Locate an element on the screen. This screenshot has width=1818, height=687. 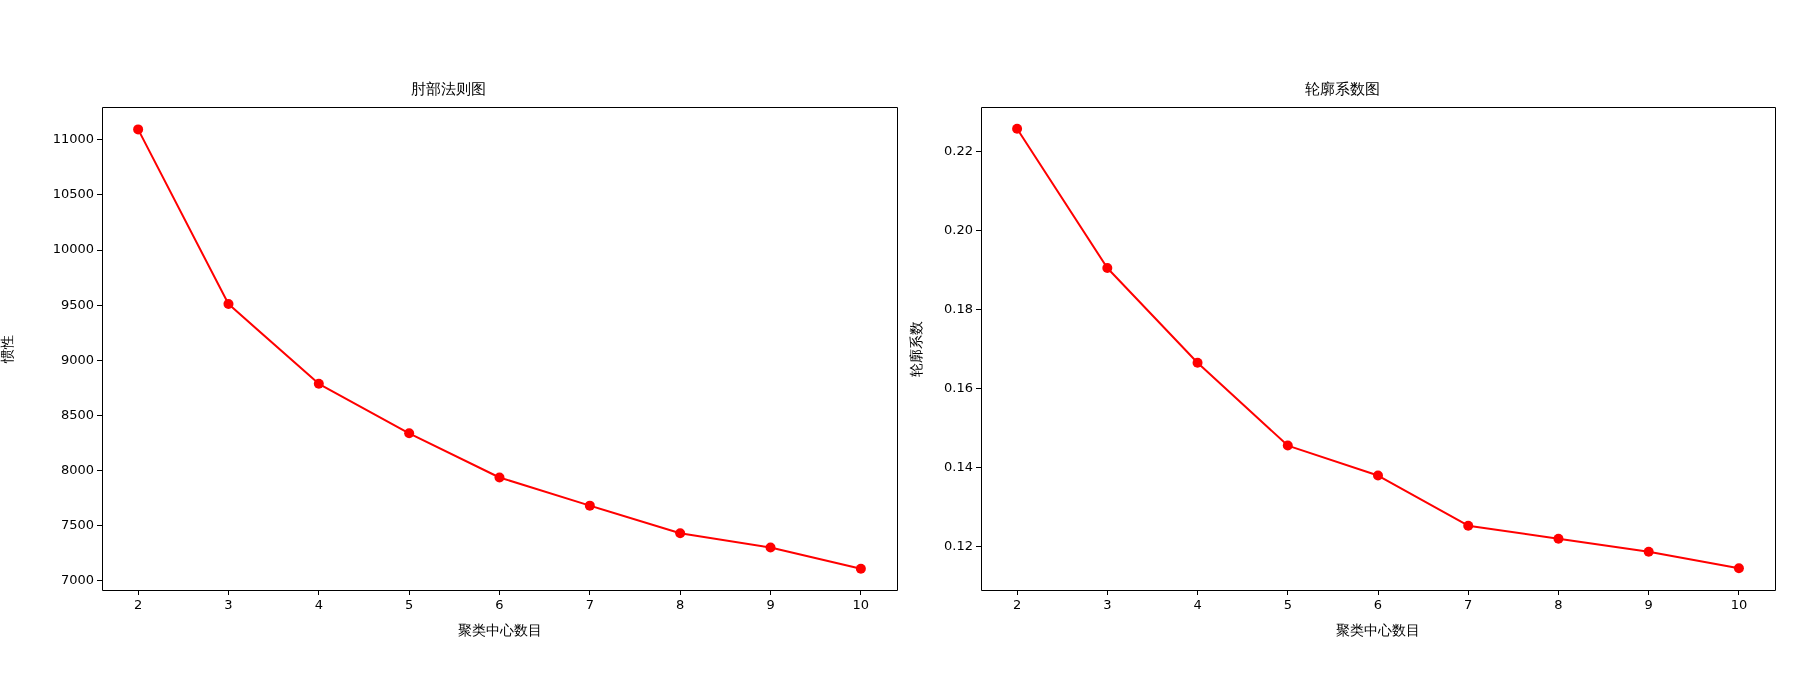
chart-title: 轮廓系数图 is located at coordinates (1342, 88).